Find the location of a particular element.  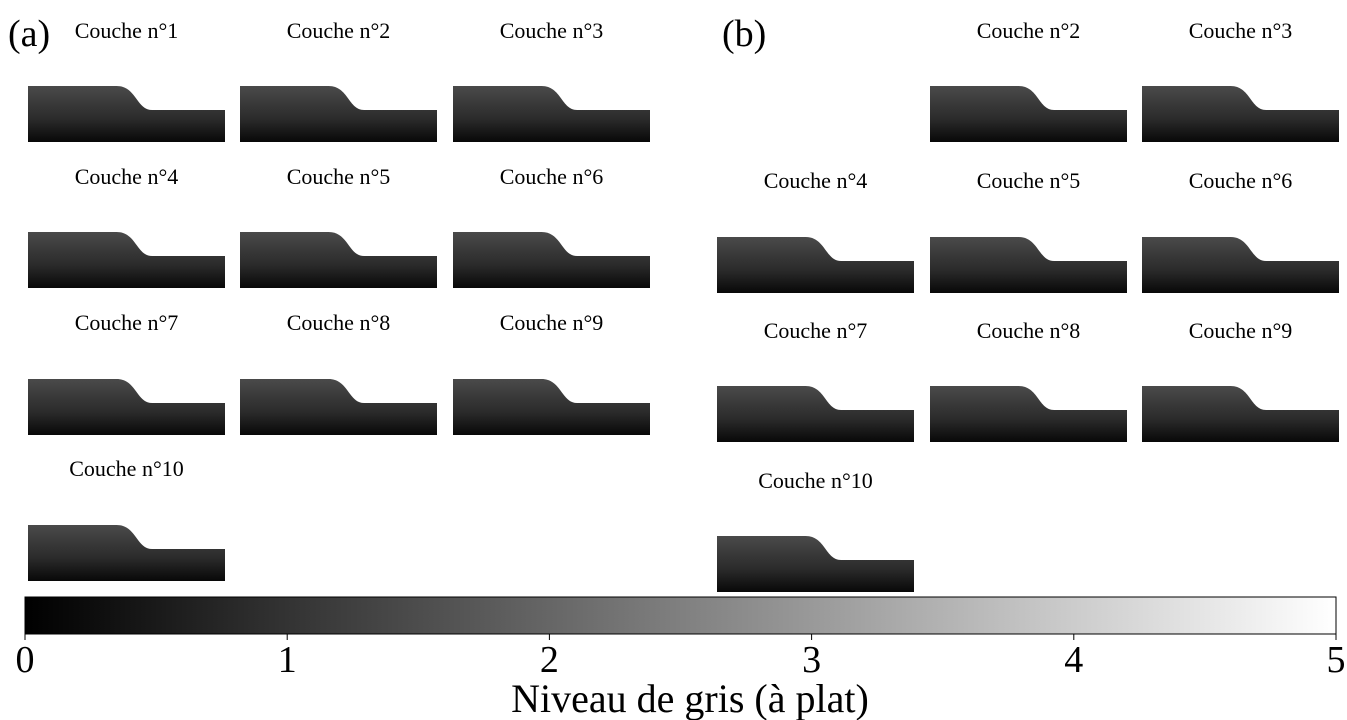

panel-label: (a) is located at coordinates (29, 34).